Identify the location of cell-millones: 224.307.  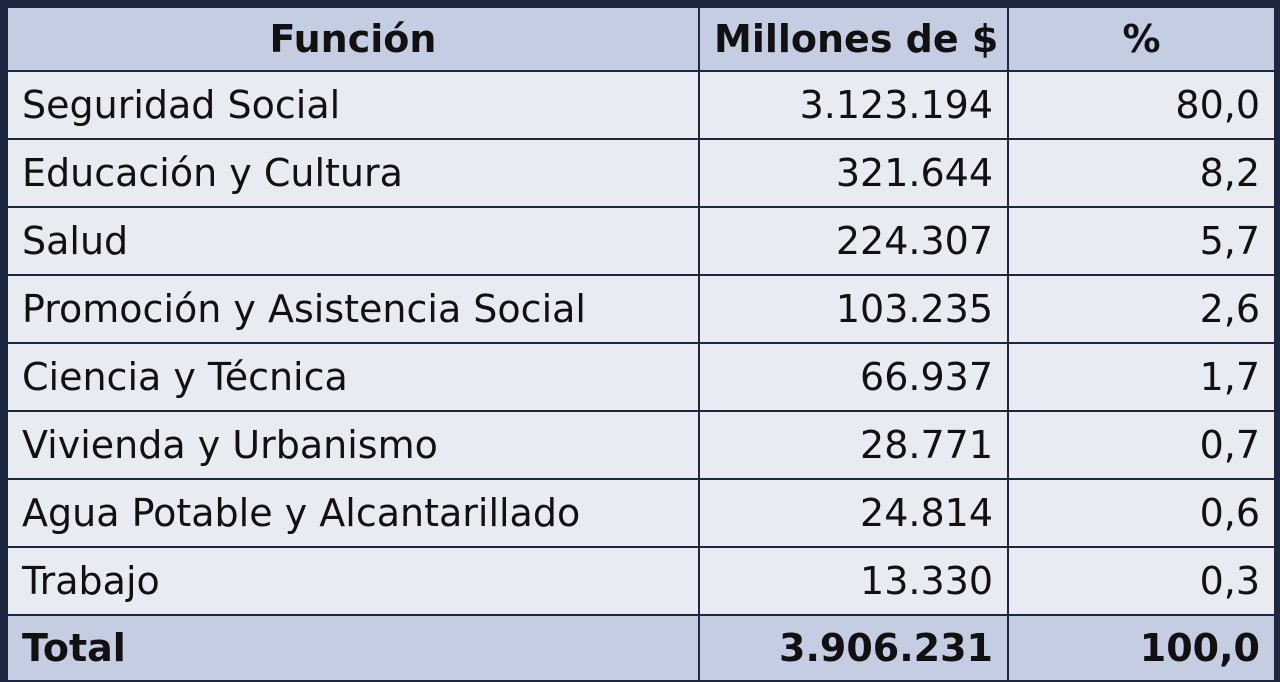
(853, 241).